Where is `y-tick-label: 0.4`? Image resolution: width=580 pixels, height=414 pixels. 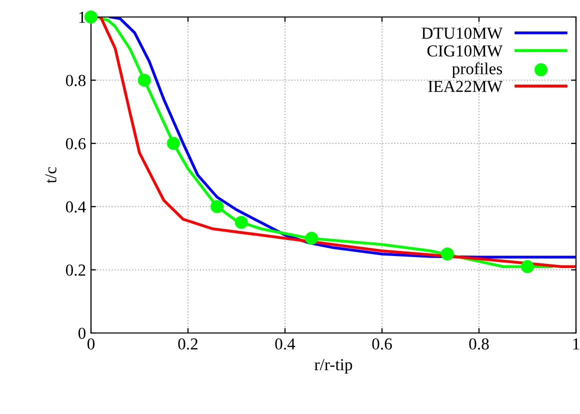
y-tick-label: 0.4 is located at coordinates (76, 207).